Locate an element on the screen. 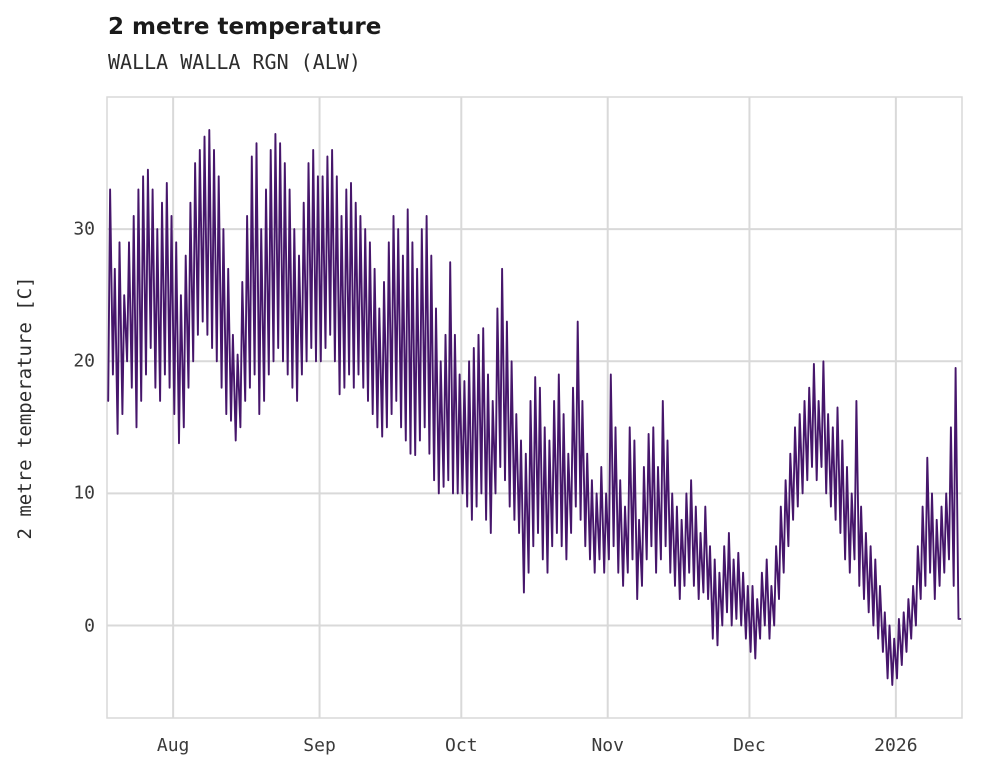 The height and width of the screenshot is (782, 981). chart-subtitle: WALLA WALLA RGN (ALW) is located at coordinates (234, 62).